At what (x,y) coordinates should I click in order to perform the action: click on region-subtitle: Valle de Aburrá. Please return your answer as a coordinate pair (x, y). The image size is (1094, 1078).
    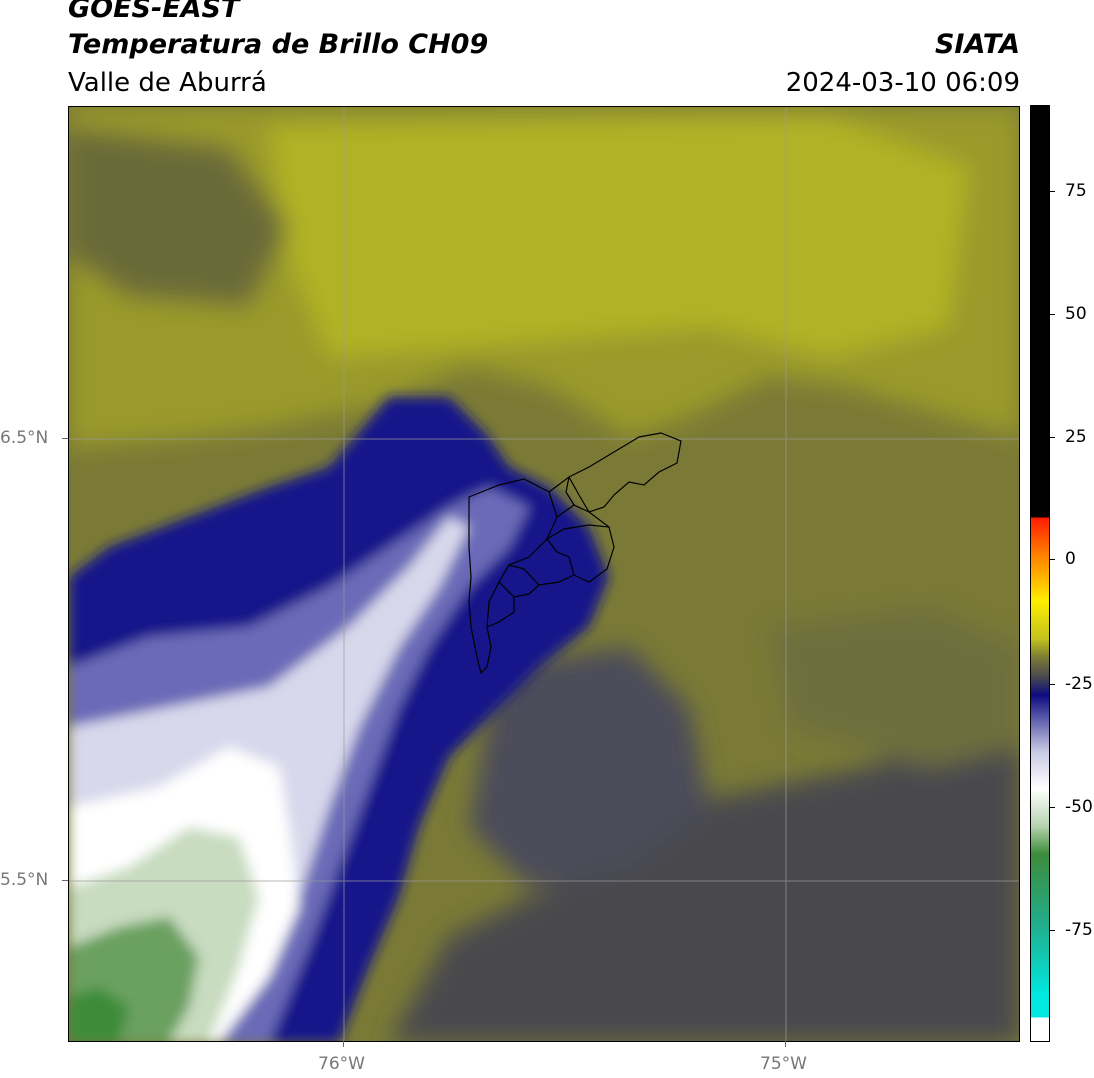
    Looking at the image, I should click on (167, 83).